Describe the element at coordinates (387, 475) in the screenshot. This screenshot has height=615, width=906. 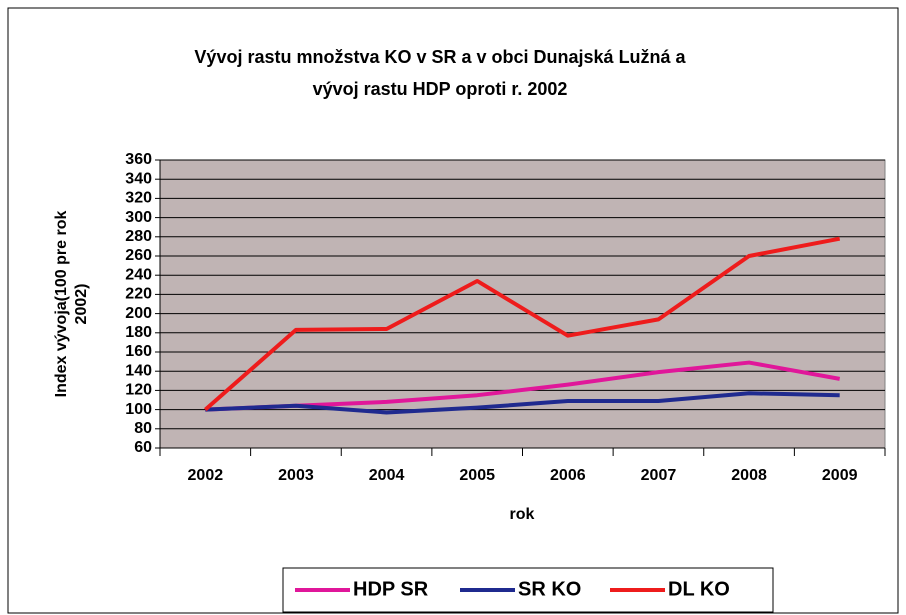
I see `x-tick-label: 2004` at that location.